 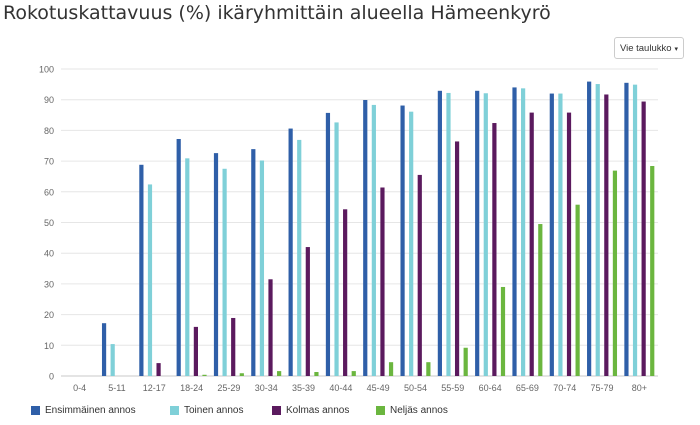 I want to click on y-tick-label: 30, so click(x=49, y=284).